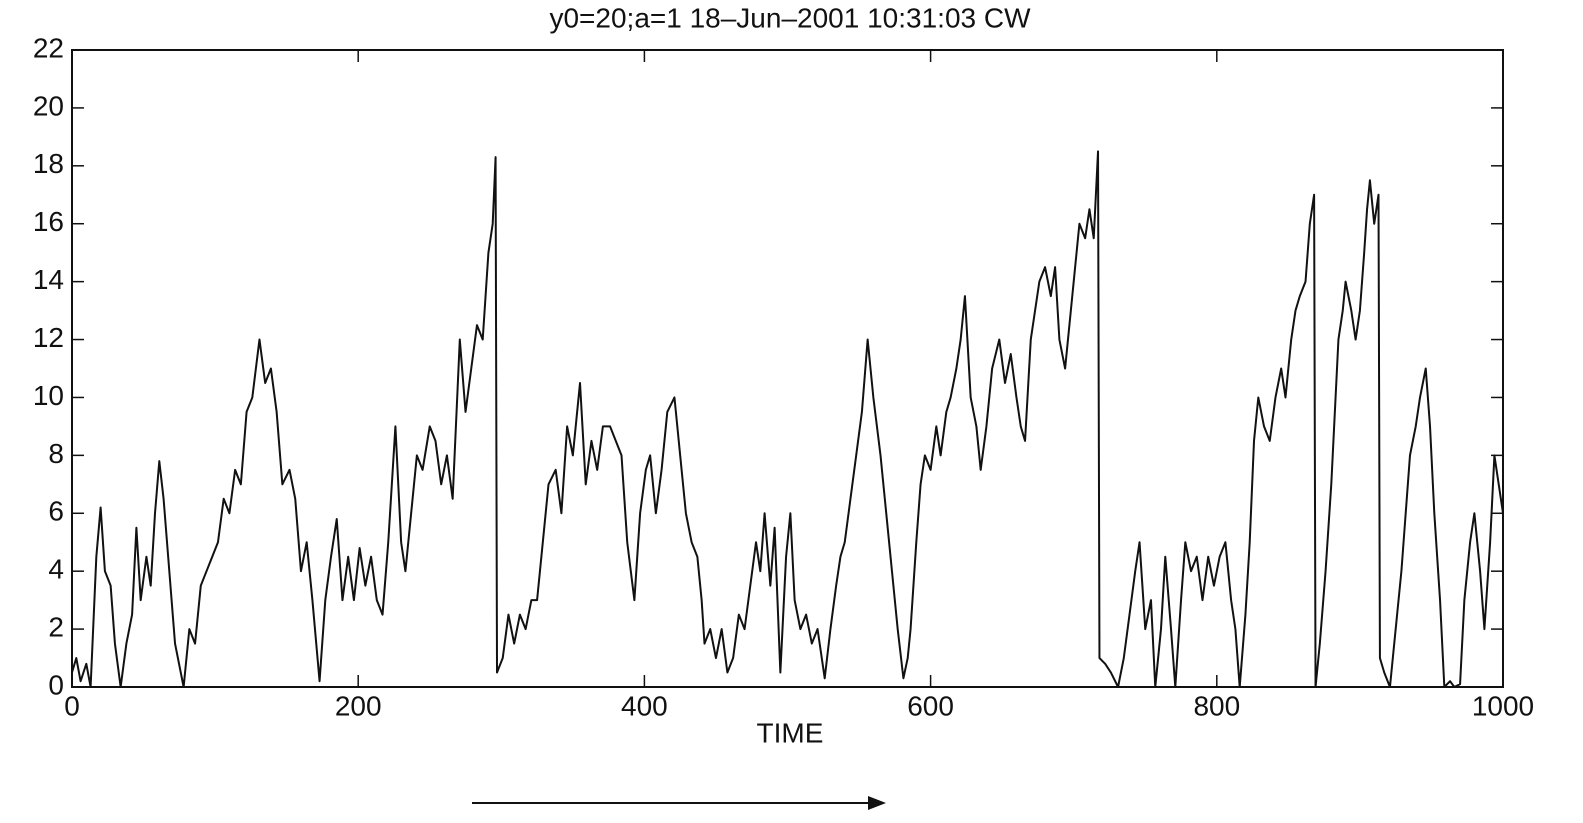 This screenshot has width=1583, height=823. I want to click on y-tick-label: 20, so click(48, 105).